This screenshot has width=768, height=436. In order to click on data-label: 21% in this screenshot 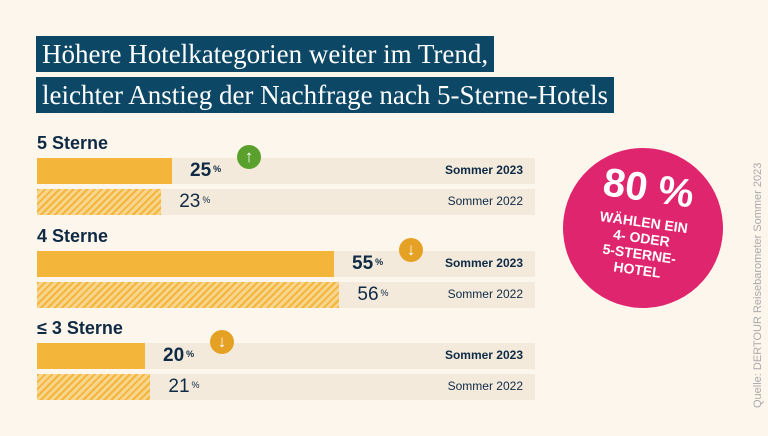, I will do `click(183, 387)`.